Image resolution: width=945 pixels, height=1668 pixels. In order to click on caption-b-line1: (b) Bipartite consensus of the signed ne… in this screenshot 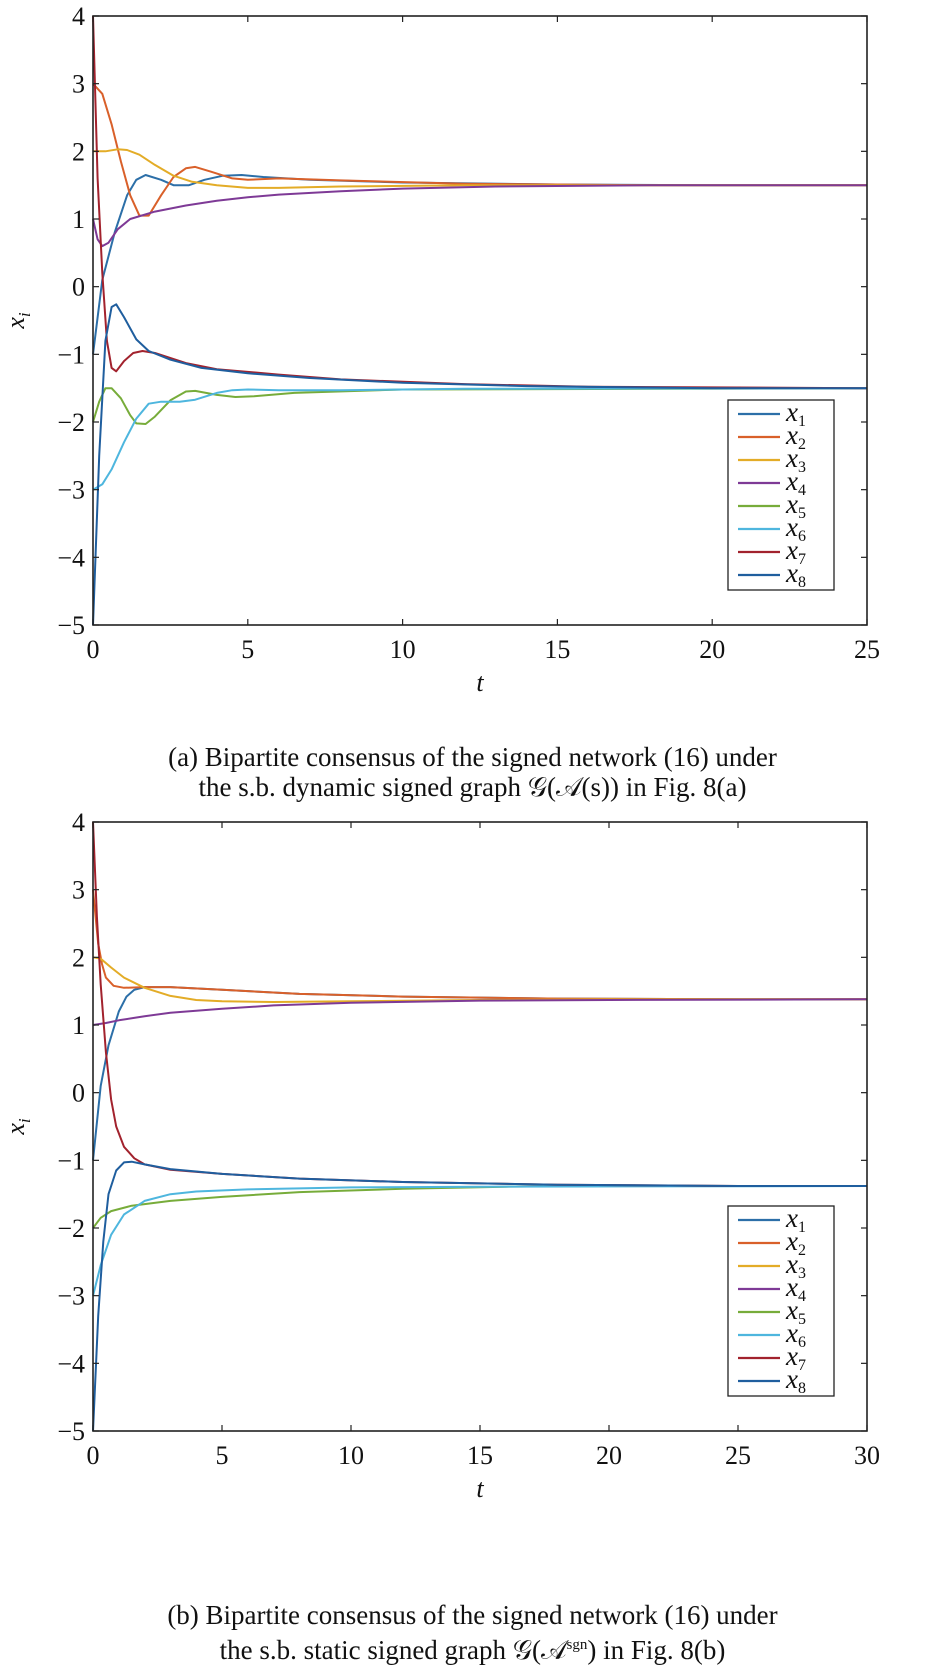, I will do `click(472, 1615)`.